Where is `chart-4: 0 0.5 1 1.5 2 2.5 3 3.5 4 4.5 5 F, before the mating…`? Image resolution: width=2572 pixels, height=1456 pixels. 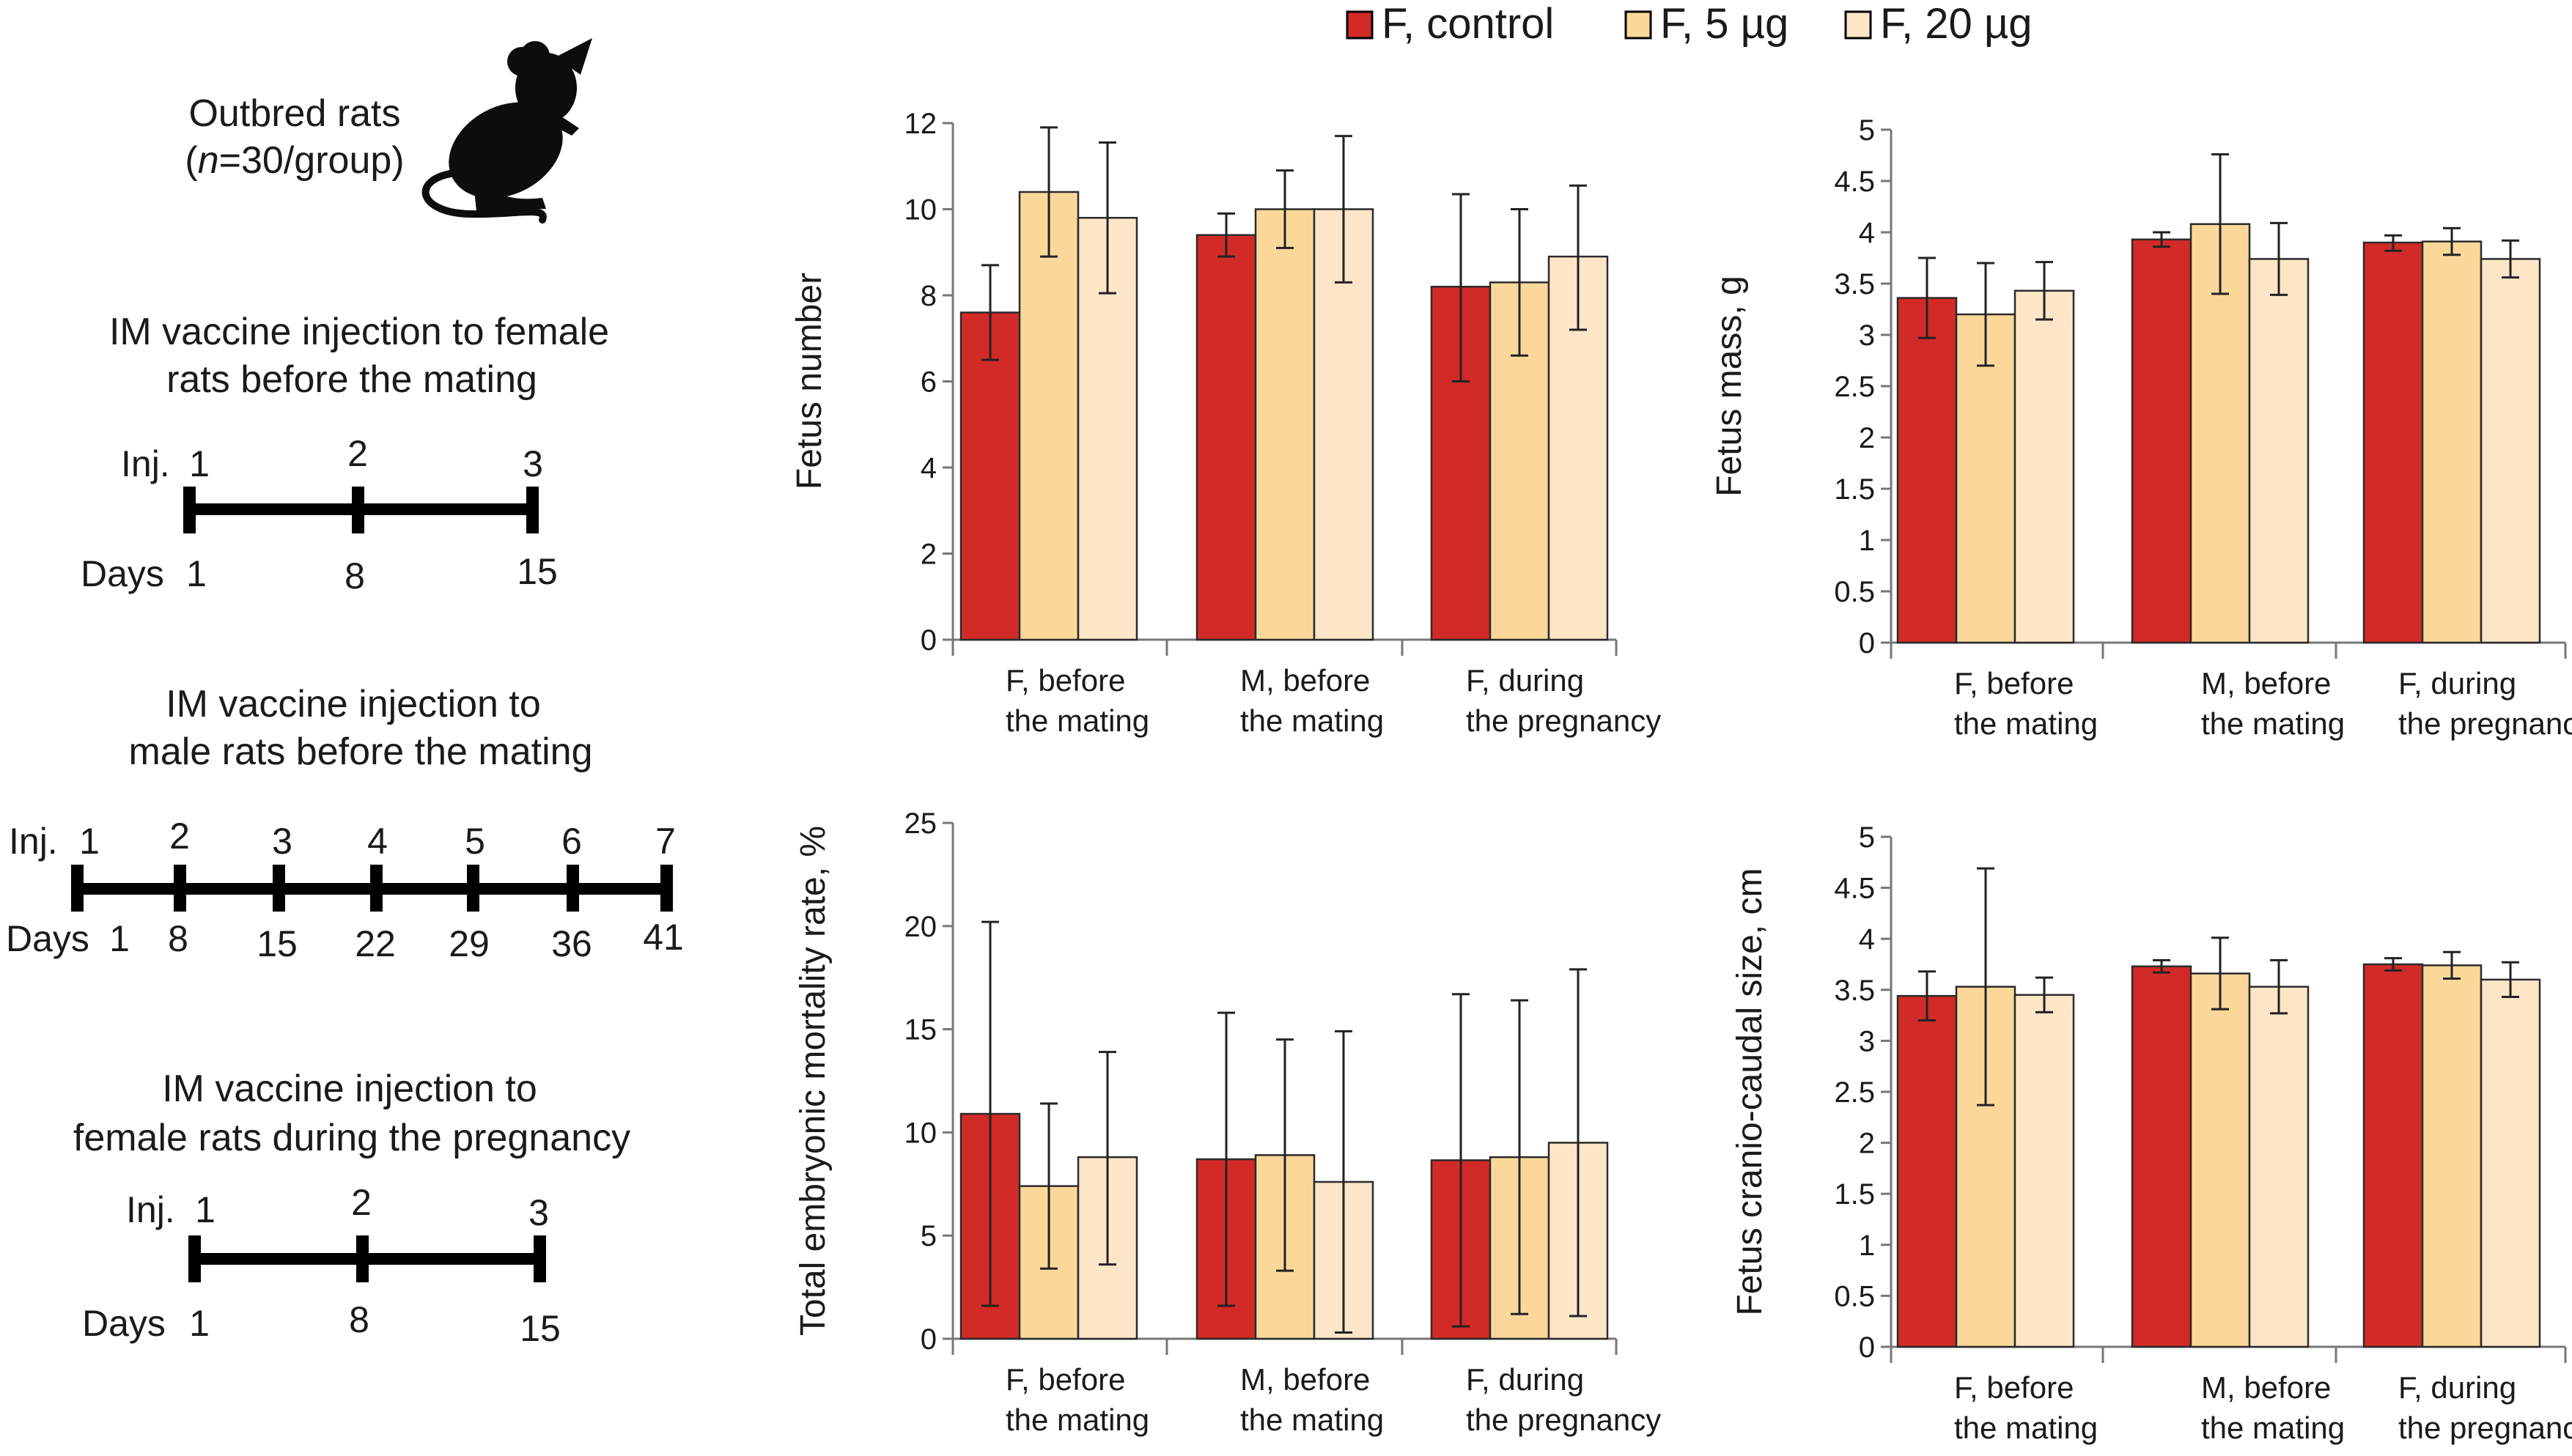 chart-4: 0 0.5 1 1.5 2 2.5 3 3.5 4 4.5 5 F, before the mating… is located at coordinates (2151, 1133).